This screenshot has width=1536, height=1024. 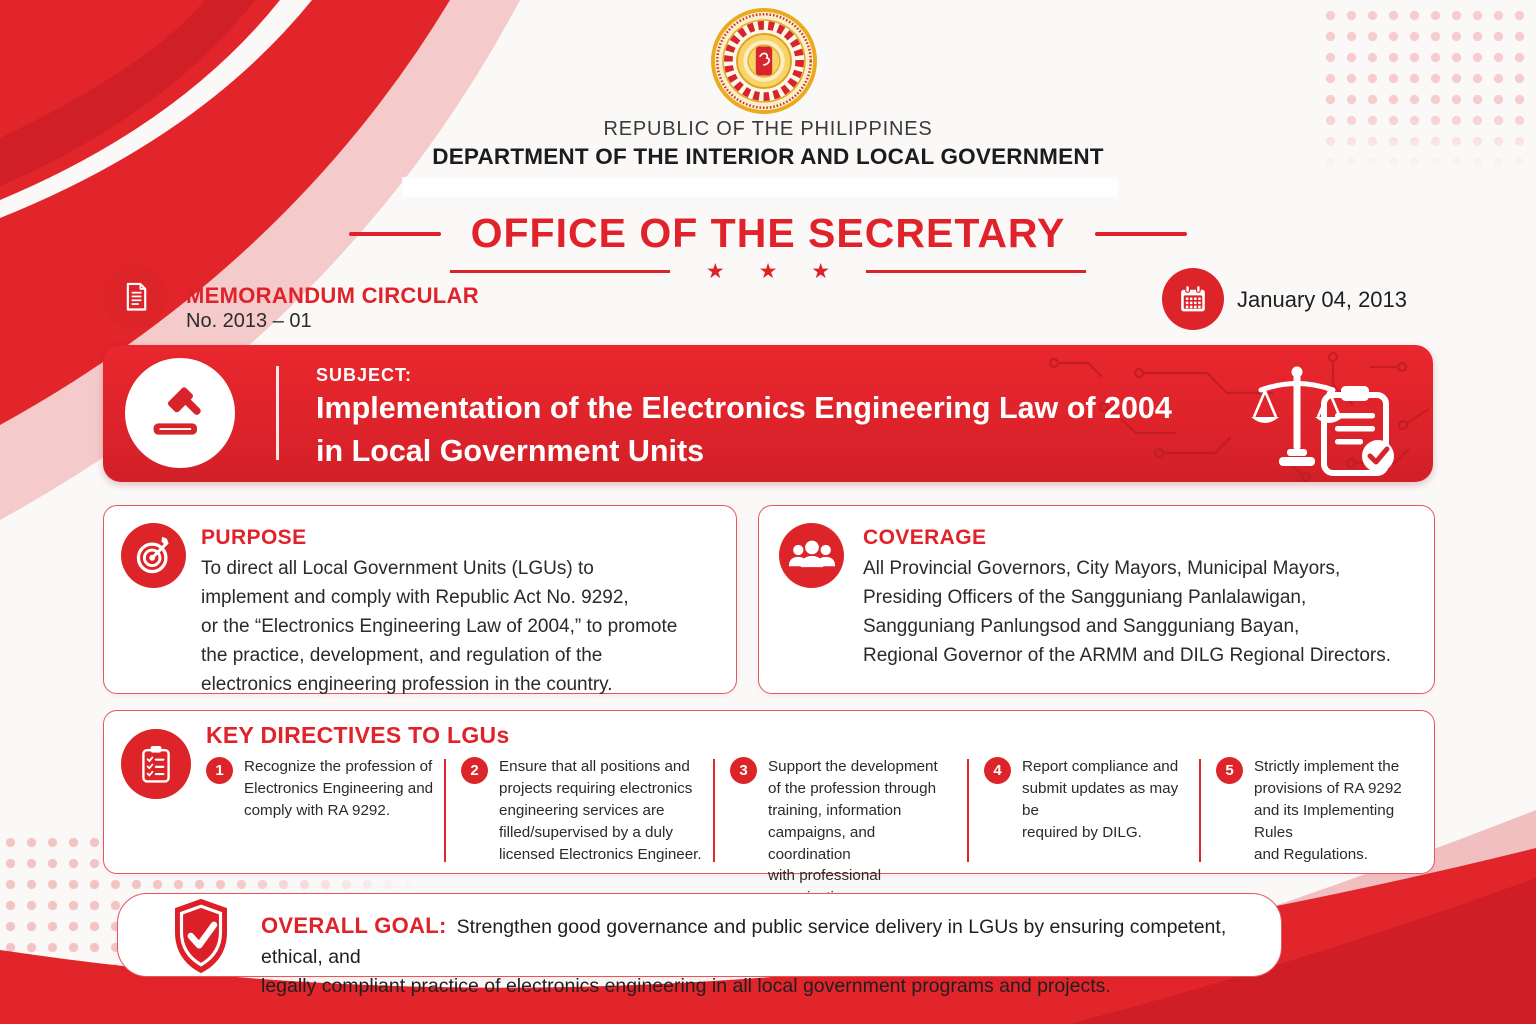 What do you see at coordinates (764, 61) in the screenshot?
I see `dilg-seal-icon` at bounding box center [764, 61].